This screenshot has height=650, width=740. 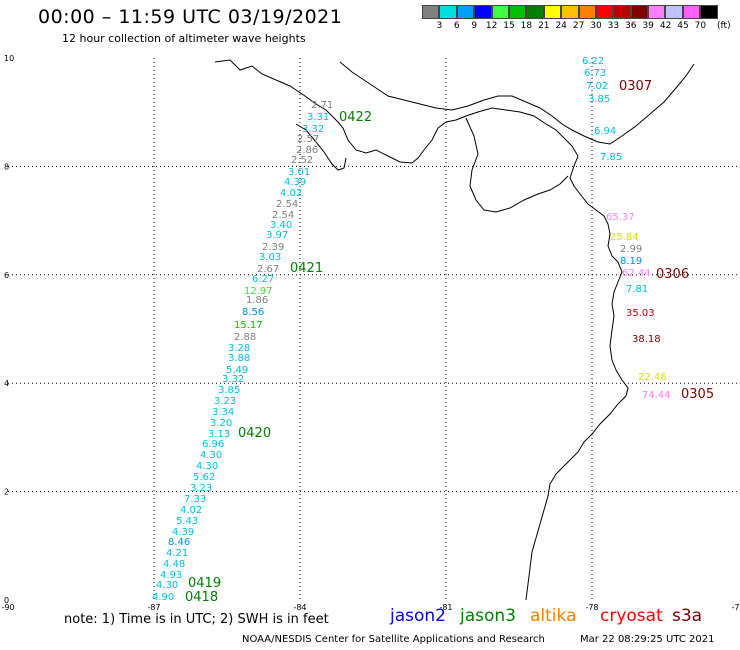 What do you see at coordinates (355, 117) in the screenshot?
I see `pass-time-label: 0422` at bounding box center [355, 117].